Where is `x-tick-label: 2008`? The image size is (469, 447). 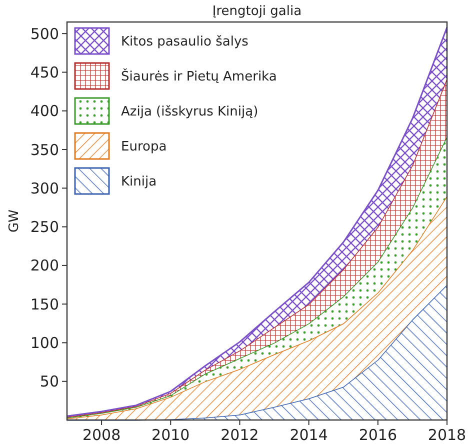
x-tick-label: 2008 is located at coordinates (101, 435).